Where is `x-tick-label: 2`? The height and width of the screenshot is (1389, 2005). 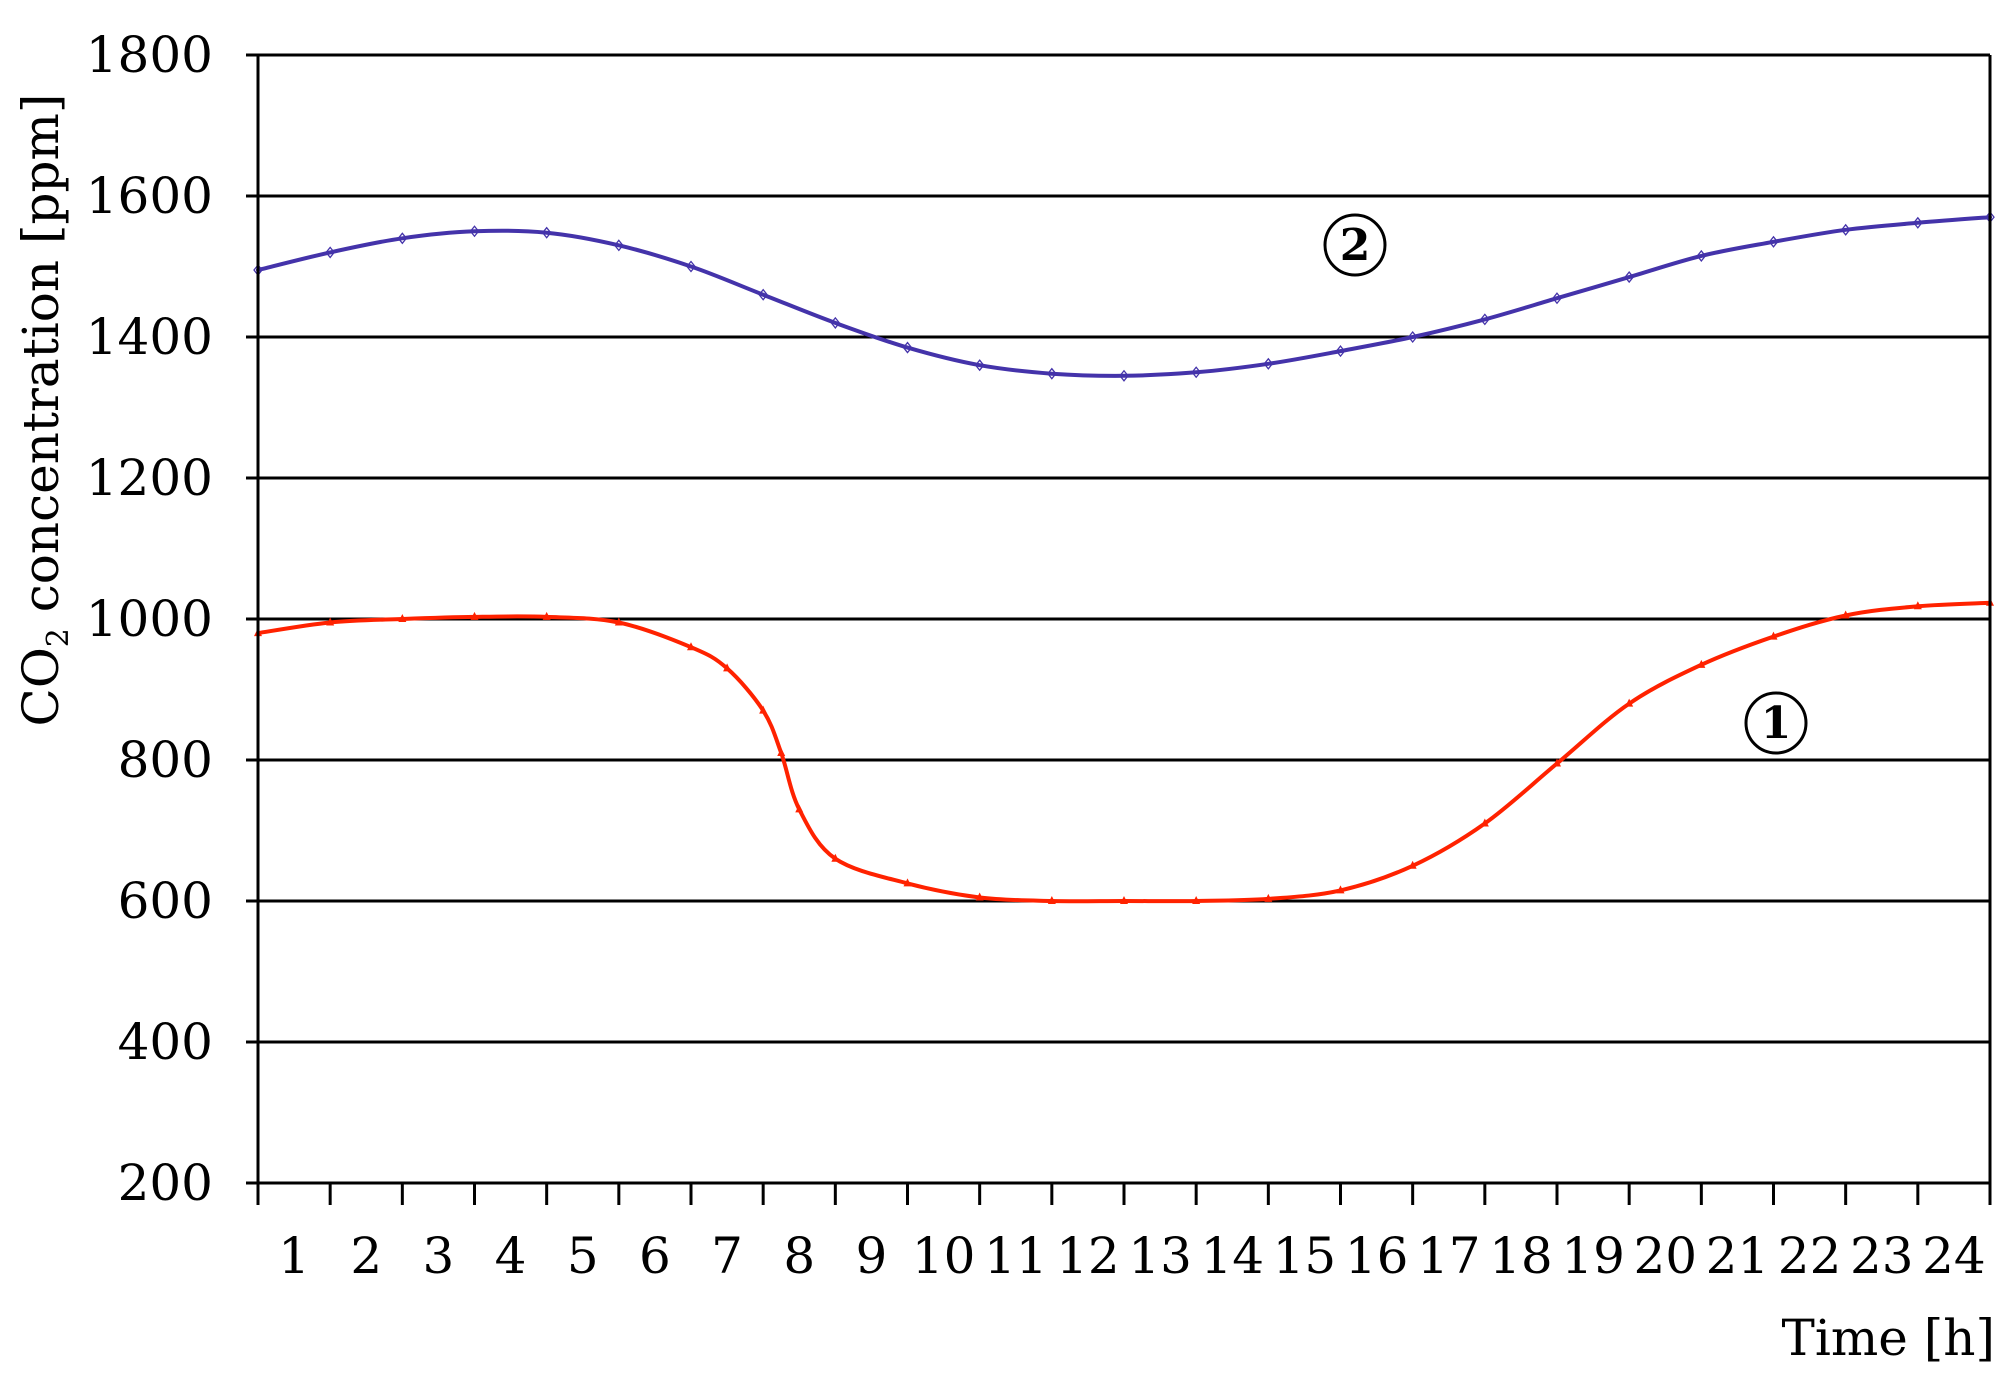 x-tick-label: 2 is located at coordinates (366, 1256).